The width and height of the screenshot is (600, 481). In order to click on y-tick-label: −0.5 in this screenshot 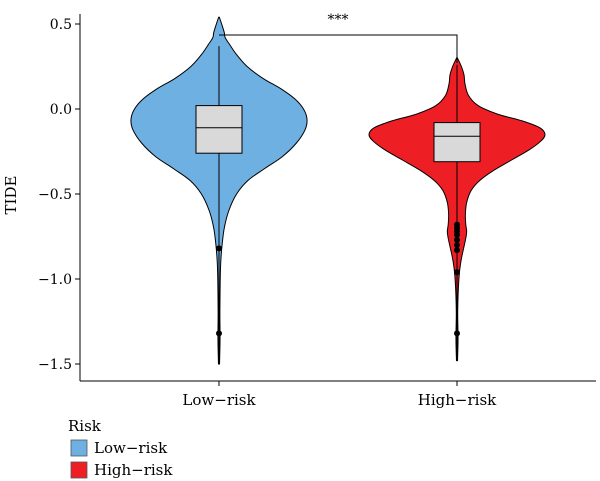, I will do `click(55, 195)`.